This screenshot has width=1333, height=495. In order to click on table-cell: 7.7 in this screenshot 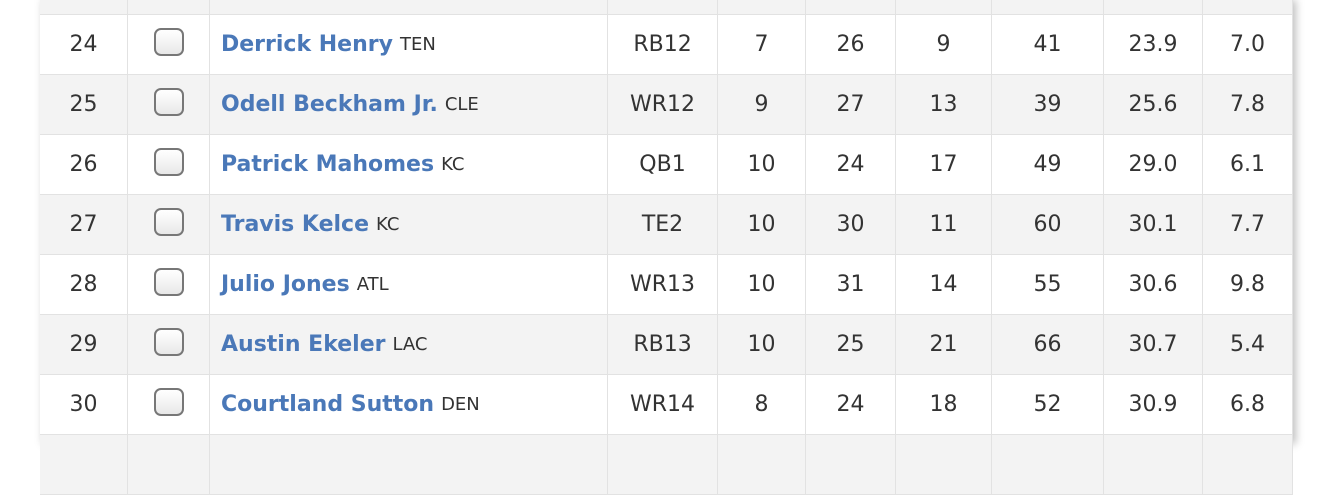, I will do `click(1248, 224)`.